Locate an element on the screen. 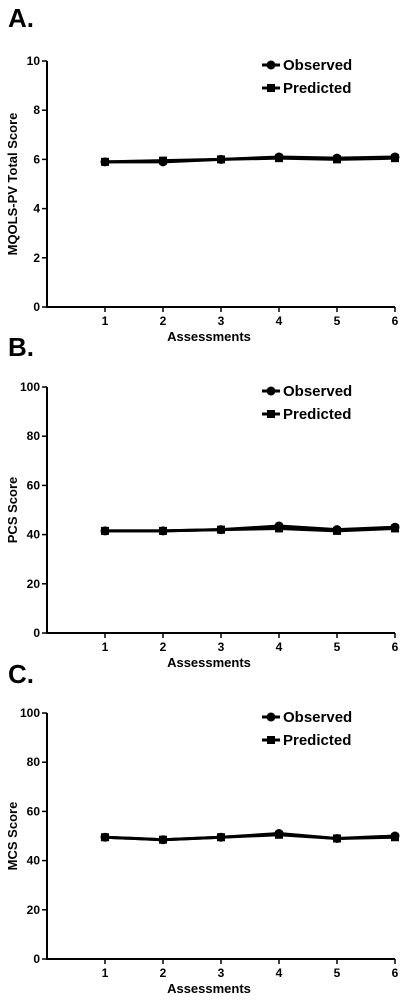 The image size is (400, 1000). y-tick-label: 4 is located at coordinates (36, 209).